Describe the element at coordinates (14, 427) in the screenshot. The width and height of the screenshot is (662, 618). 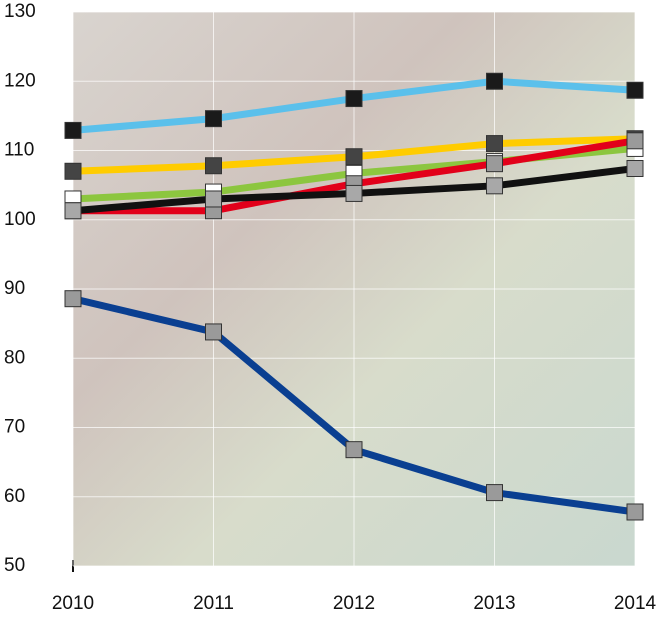
I see `y-tick-label: 70` at that location.